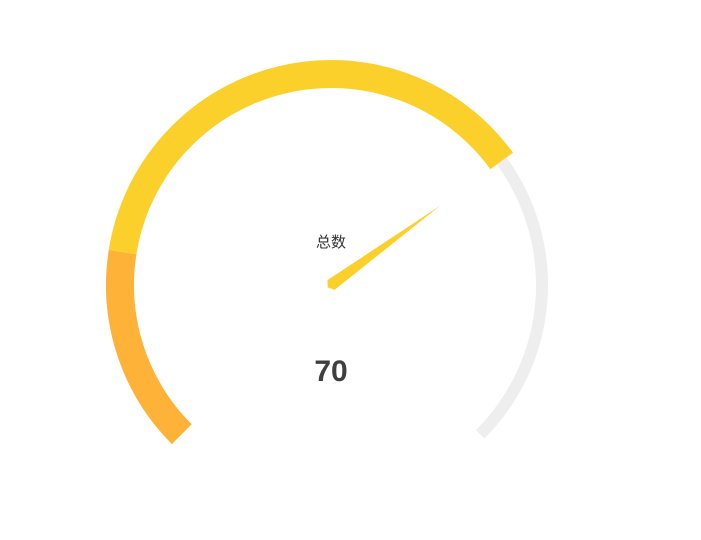 This screenshot has width=701, height=540. I want to click on gauge-value: 70, so click(330, 371).